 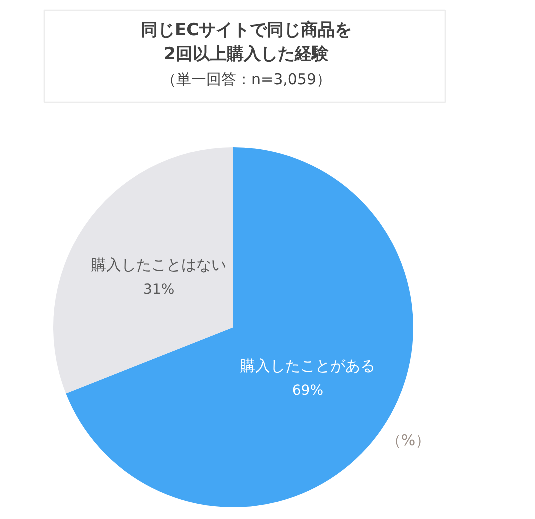 What do you see at coordinates (308, 366) in the screenshot?
I see `slice-label: 購入したことがある` at bounding box center [308, 366].